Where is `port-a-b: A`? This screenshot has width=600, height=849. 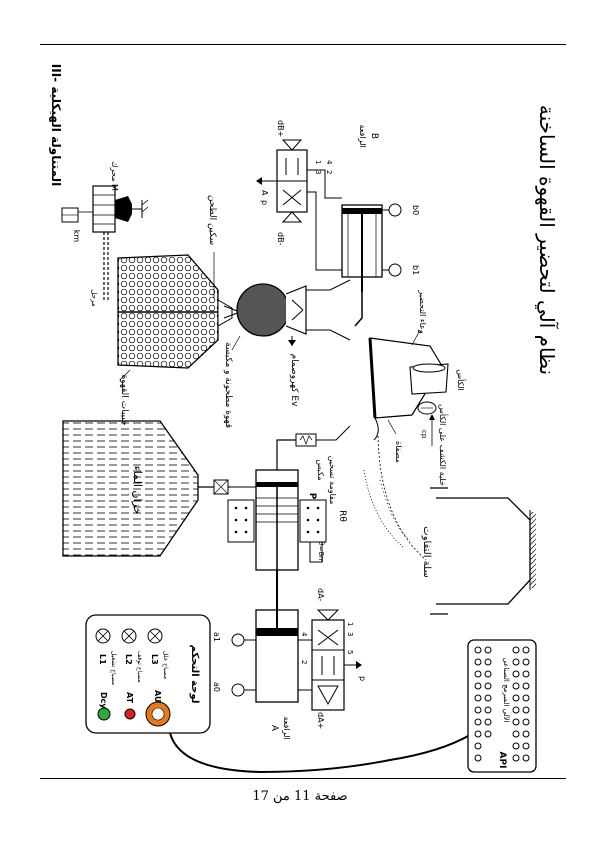 port-a-b: A is located at coordinates (264, 193).